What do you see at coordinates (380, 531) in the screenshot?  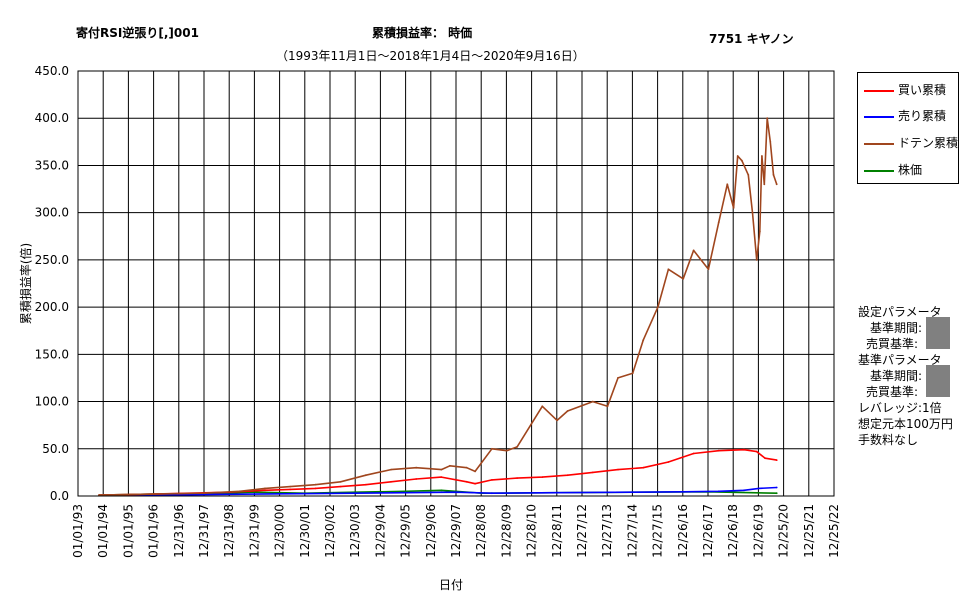 I see `x-tick-label: 12/29/04` at bounding box center [380, 531].